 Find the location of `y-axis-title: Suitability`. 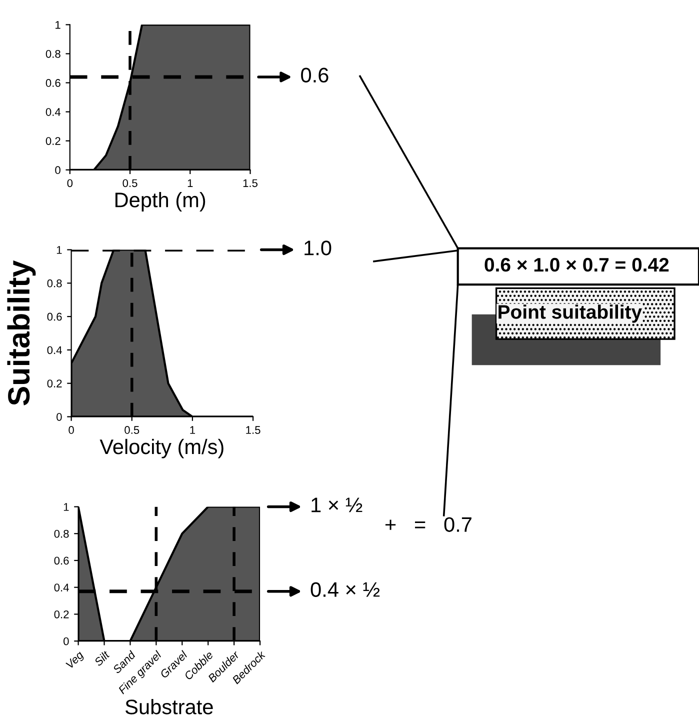

y-axis-title: Suitability is located at coordinates (21, 333).